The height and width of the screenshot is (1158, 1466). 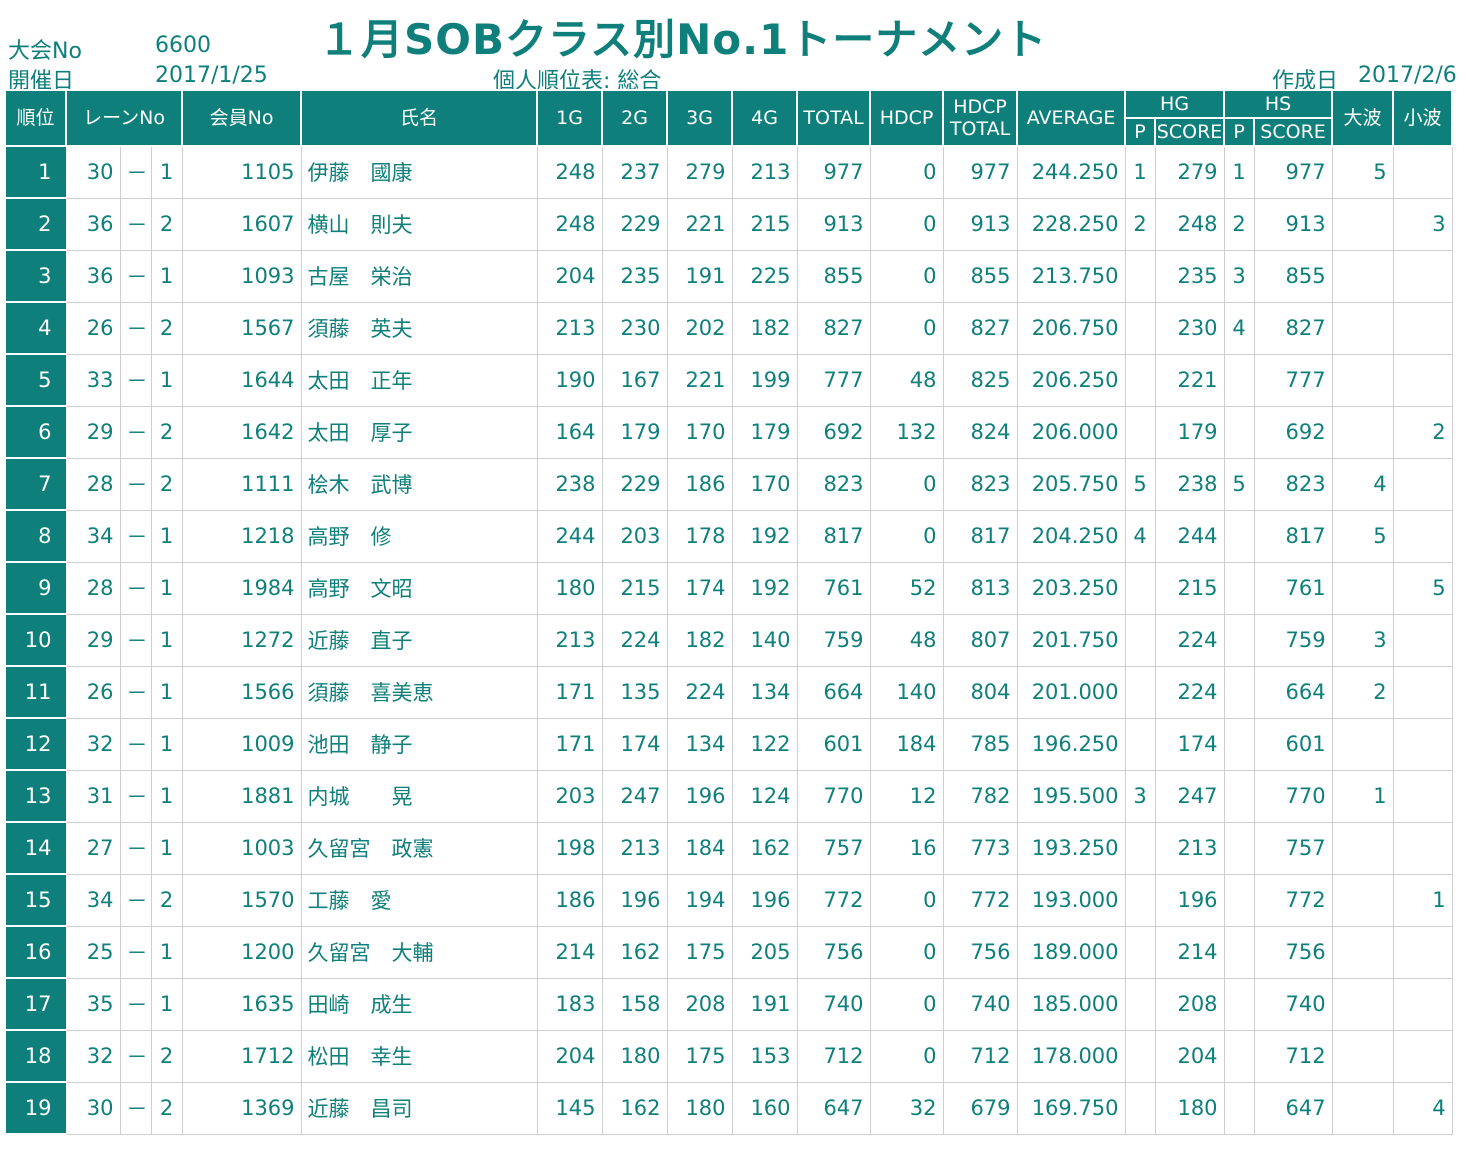 What do you see at coordinates (93, 536) in the screenshot?
I see `lane-cell: 34` at bounding box center [93, 536].